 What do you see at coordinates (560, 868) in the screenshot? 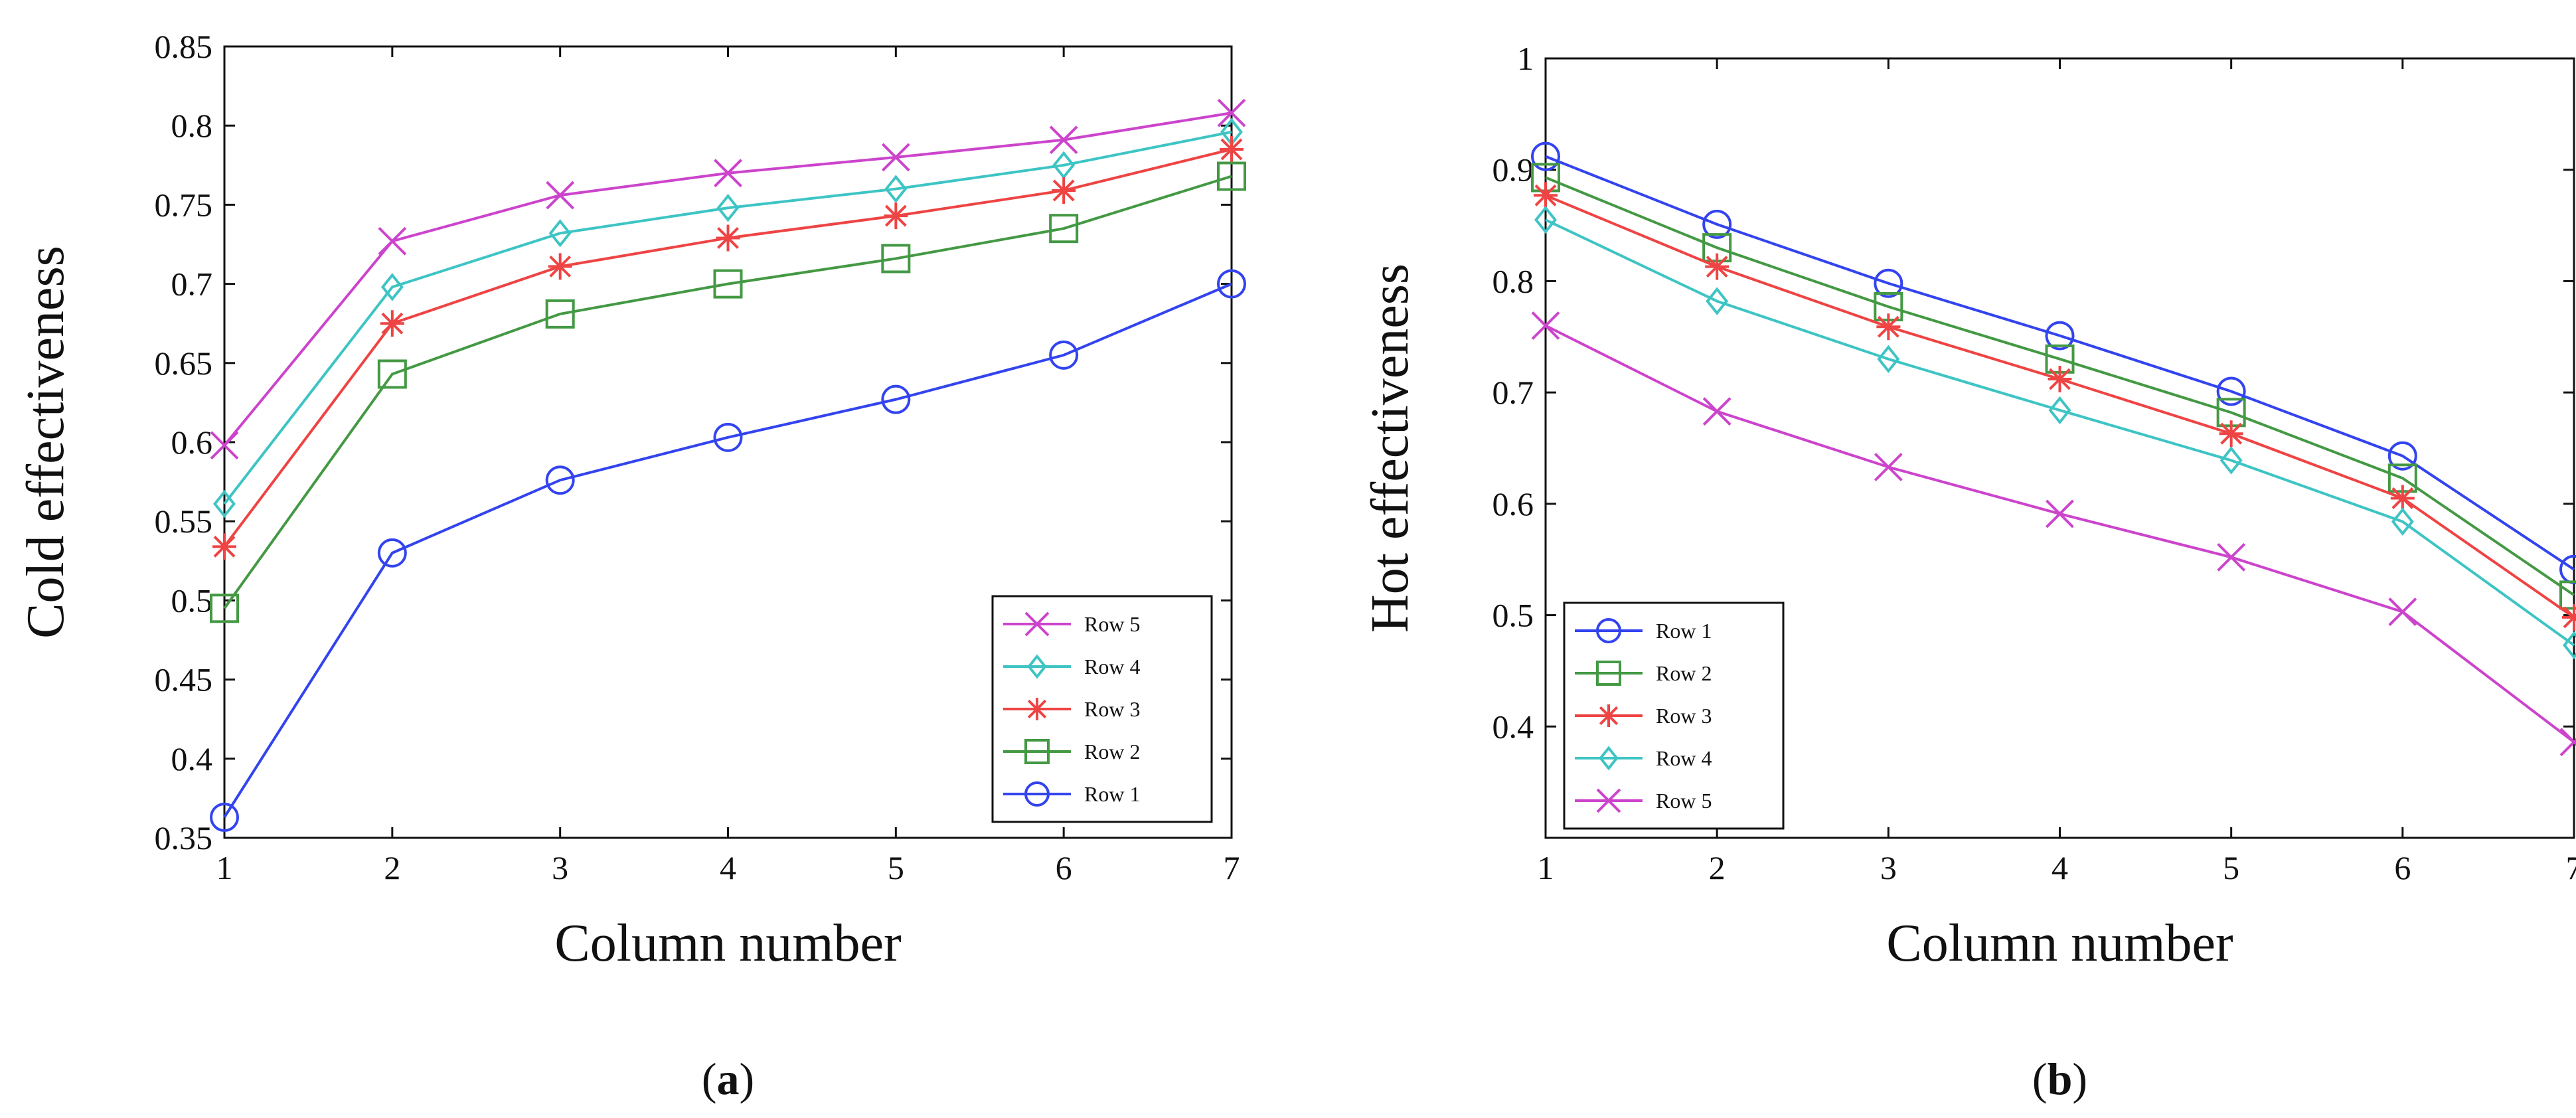
I see `x-tick-label: 3` at bounding box center [560, 868].